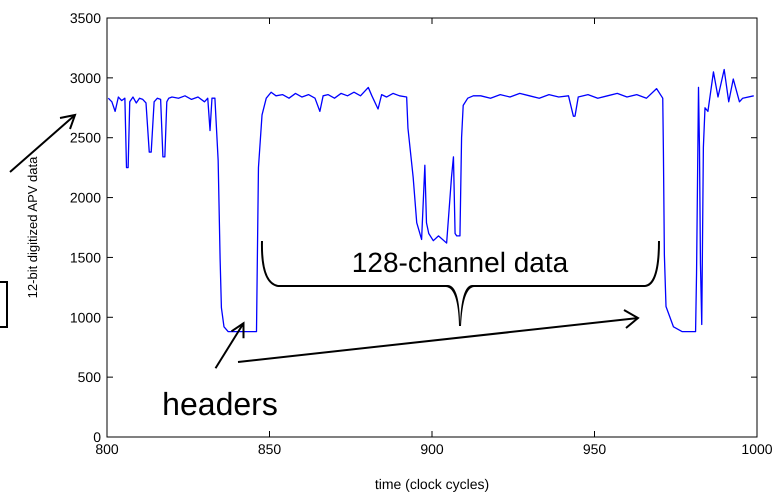  I want to click on x-tick-label: 900, so click(432, 449).